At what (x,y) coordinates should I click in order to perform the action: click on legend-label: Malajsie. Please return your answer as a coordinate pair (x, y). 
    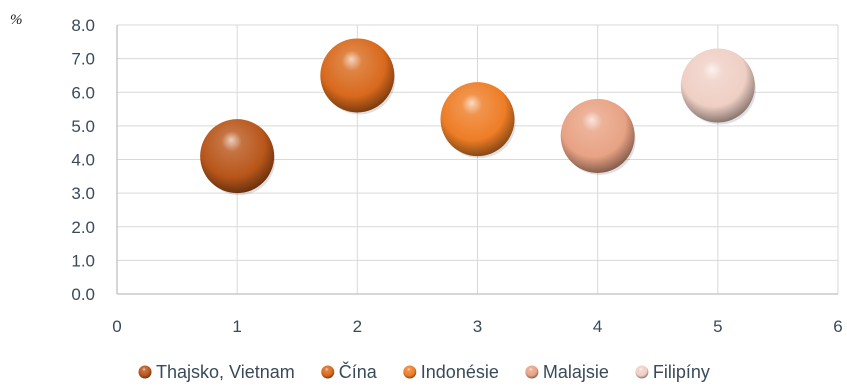
    Looking at the image, I should click on (576, 372).